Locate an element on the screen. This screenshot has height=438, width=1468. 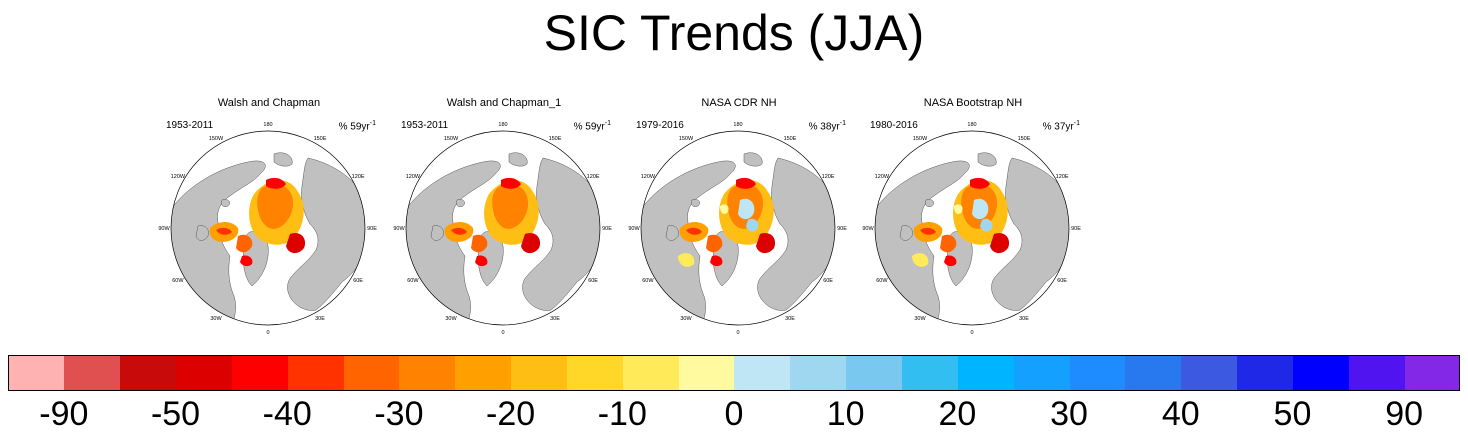
panel-title: Walsh and Chapman_1 is located at coordinates (504, 103).